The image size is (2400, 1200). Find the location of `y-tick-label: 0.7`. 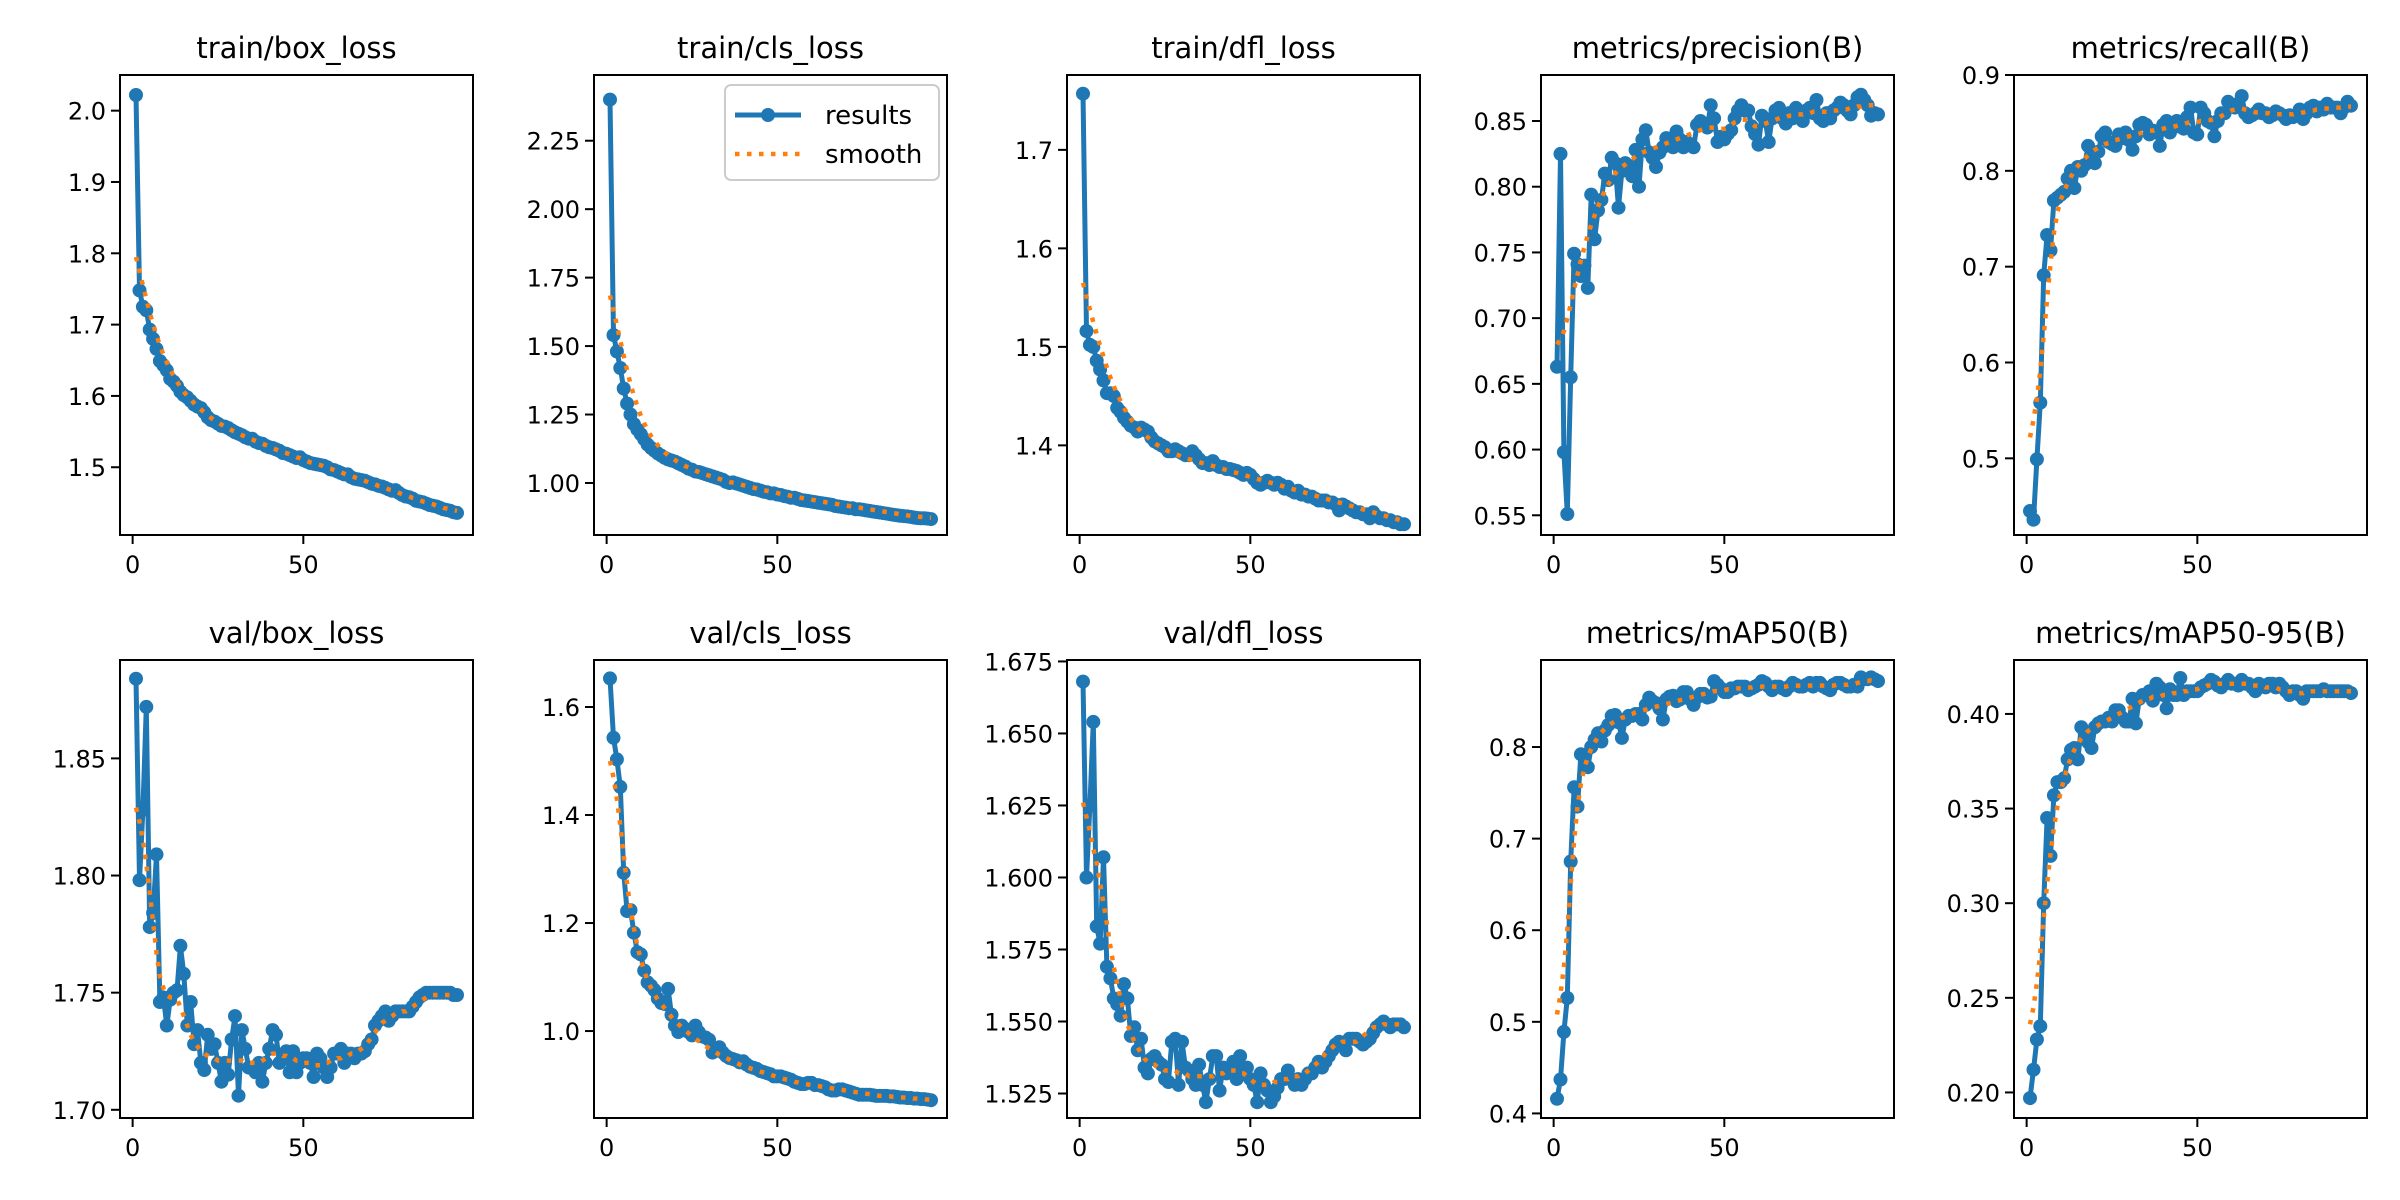

y-tick-label: 0.7 is located at coordinates (1981, 268).